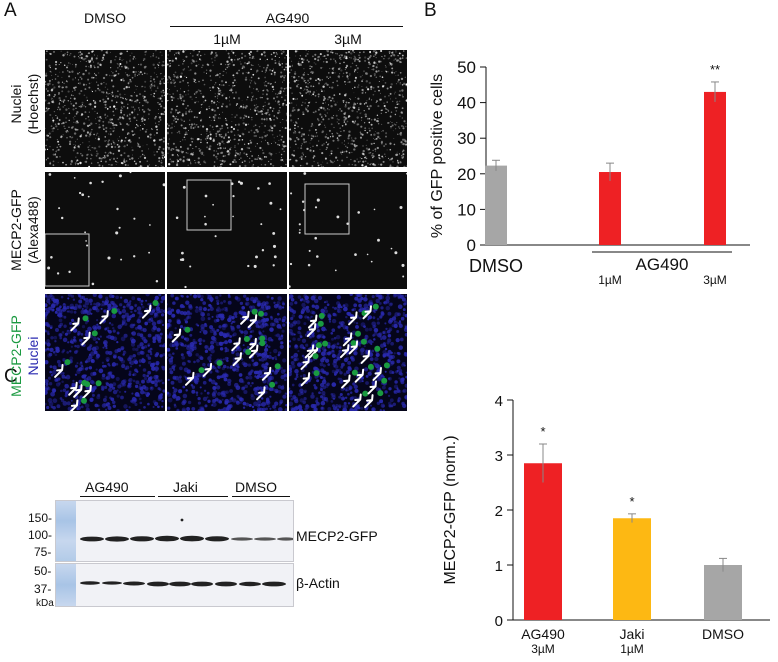 Image resolution: width=778 pixels, height=662 pixels. I want to click on y-tick-label: 30, so click(466, 138).